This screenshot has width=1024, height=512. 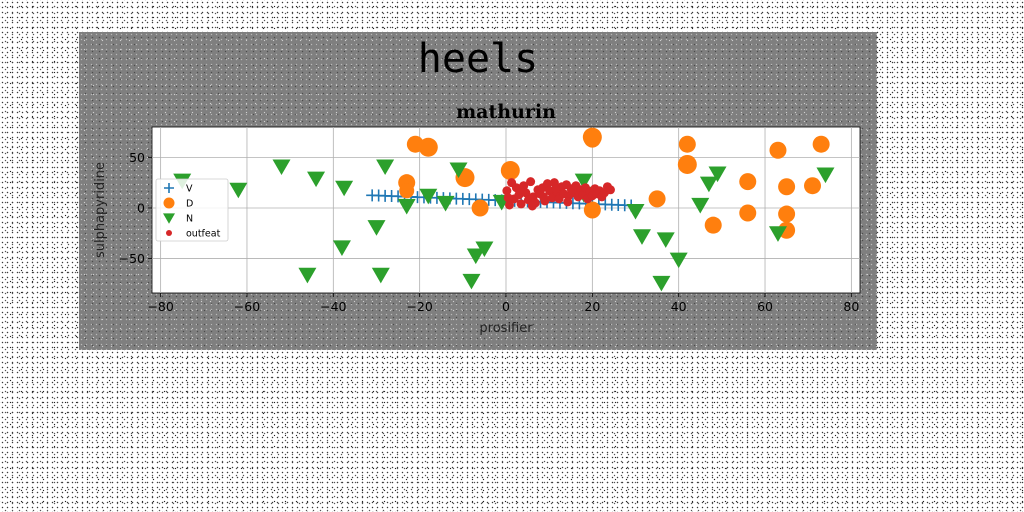 What do you see at coordinates (189, 204) in the screenshot?
I see `legend-entry-label: D` at bounding box center [189, 204].